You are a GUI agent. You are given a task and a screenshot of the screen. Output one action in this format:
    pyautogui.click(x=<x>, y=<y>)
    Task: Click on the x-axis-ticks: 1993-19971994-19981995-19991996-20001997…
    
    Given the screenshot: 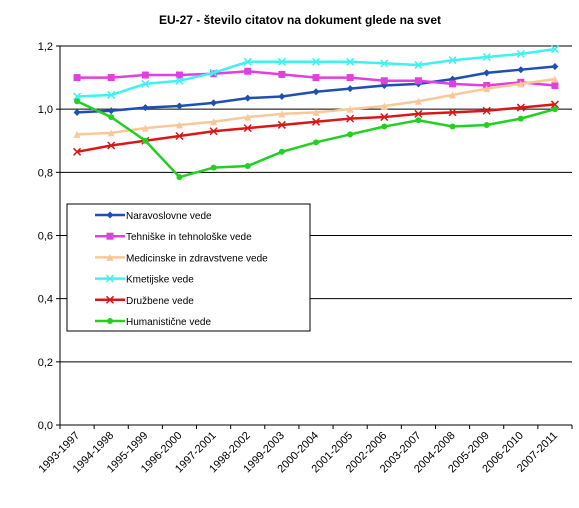 What is the action you would take?
    pyautogui.click(x=299, y=453)
    